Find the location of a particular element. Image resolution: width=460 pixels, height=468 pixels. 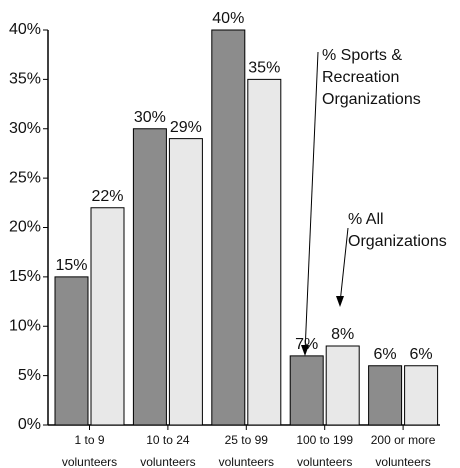

x-tick-label: 10 to 24 volunteers is located at coordinates (167, 450).